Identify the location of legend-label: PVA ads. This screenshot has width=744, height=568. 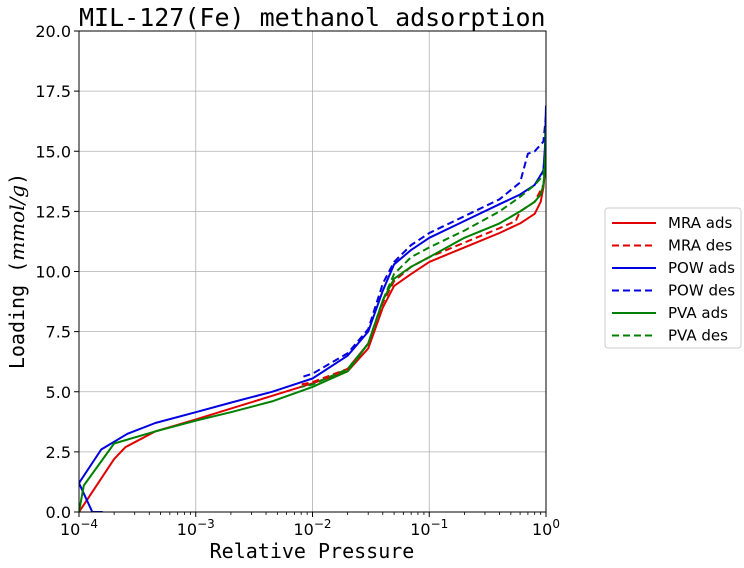
(698, 313).